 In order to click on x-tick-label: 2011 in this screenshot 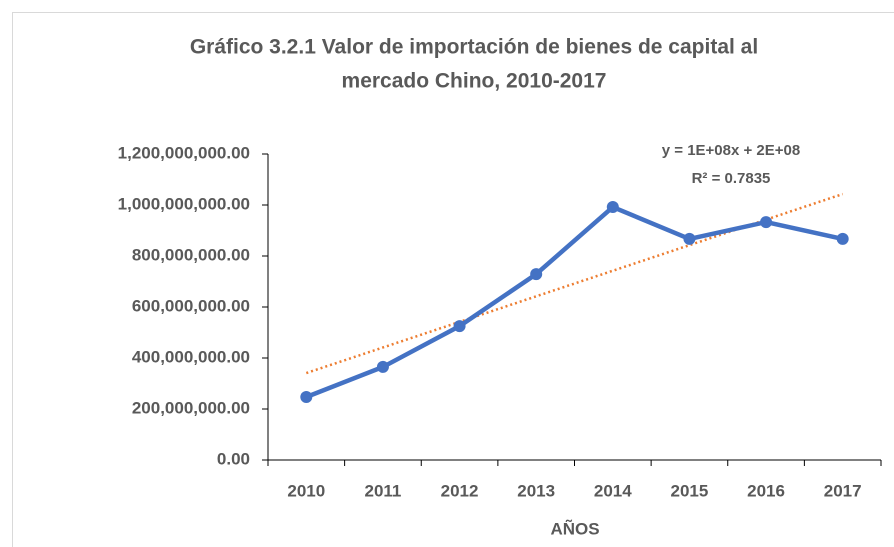, I will do `click(382, 490)`.